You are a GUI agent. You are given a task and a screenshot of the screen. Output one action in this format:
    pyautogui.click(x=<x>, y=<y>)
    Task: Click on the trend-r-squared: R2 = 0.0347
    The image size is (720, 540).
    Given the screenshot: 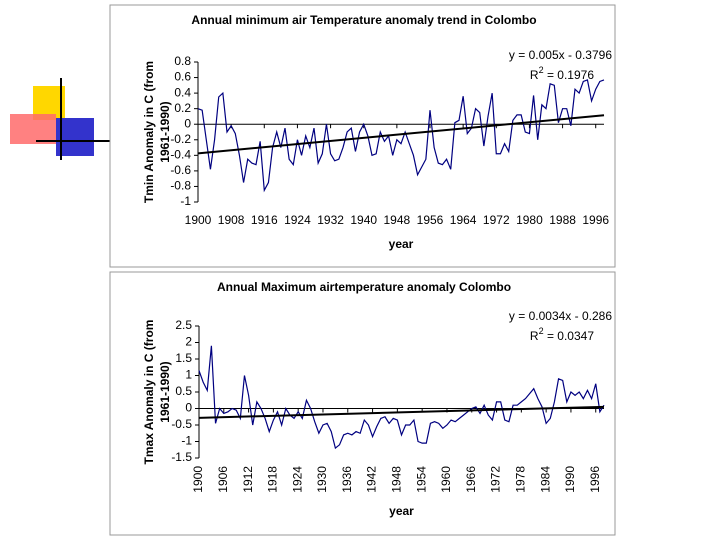 What is the action you would take?
    pyautogui.click(x=562, y=334)
    